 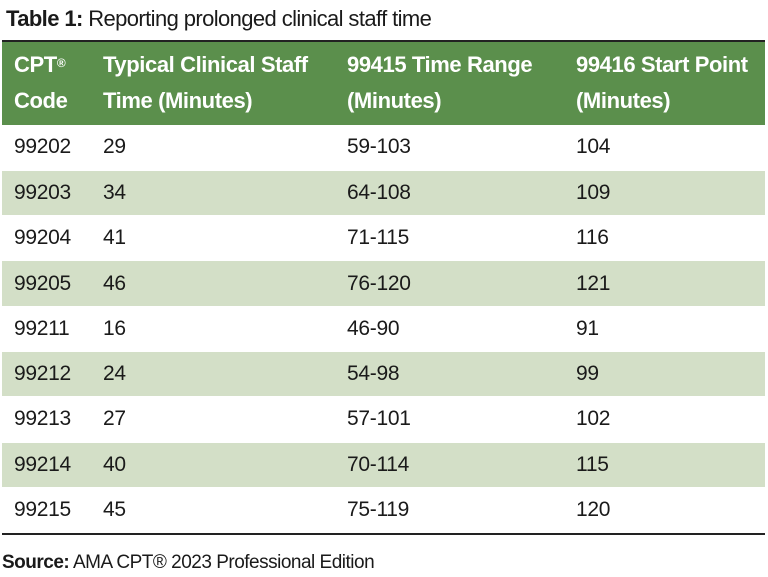 What do you see at coordinates (46, 464) in the screenshot?
I see `cell-cpt-code: 99214` at bounding box center [46, 464].